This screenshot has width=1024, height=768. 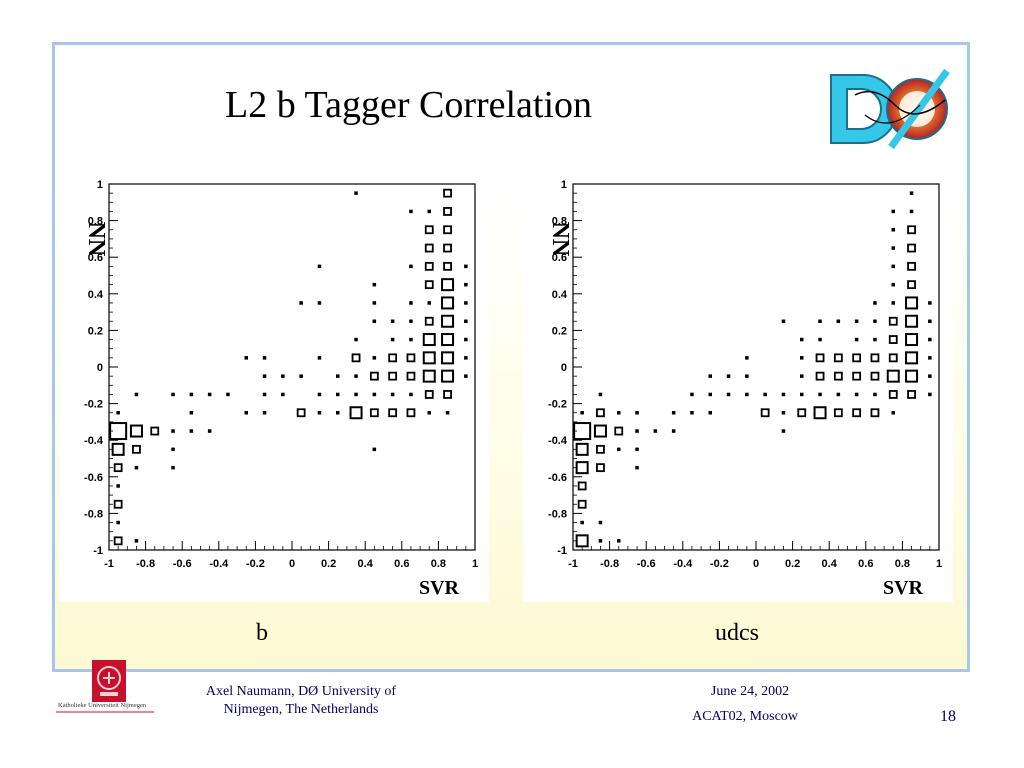 What do you see at coordinates (559, 331) in the screenshot?
I see `y-tick-label: 0.2` at bounding box center [559, 331].